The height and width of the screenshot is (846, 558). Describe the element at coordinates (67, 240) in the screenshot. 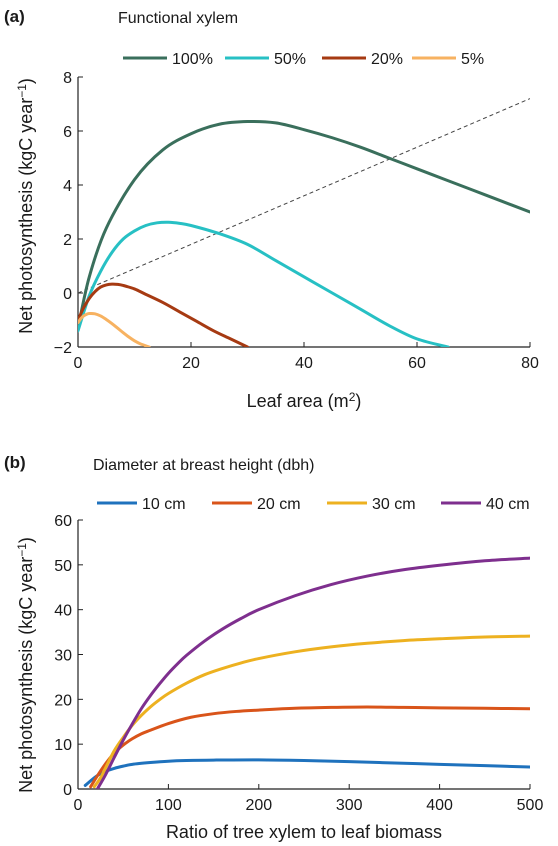

I see `y-tick-label: 2` at that location.